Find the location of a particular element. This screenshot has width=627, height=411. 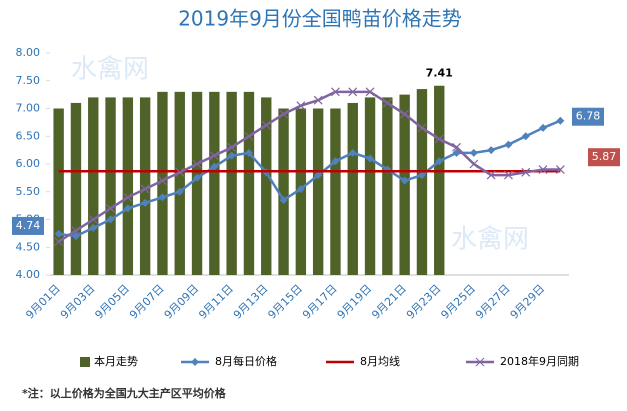

footnote: *注：以上价格为全国九大主产区平均价格 is located at coordinates (124, 393).